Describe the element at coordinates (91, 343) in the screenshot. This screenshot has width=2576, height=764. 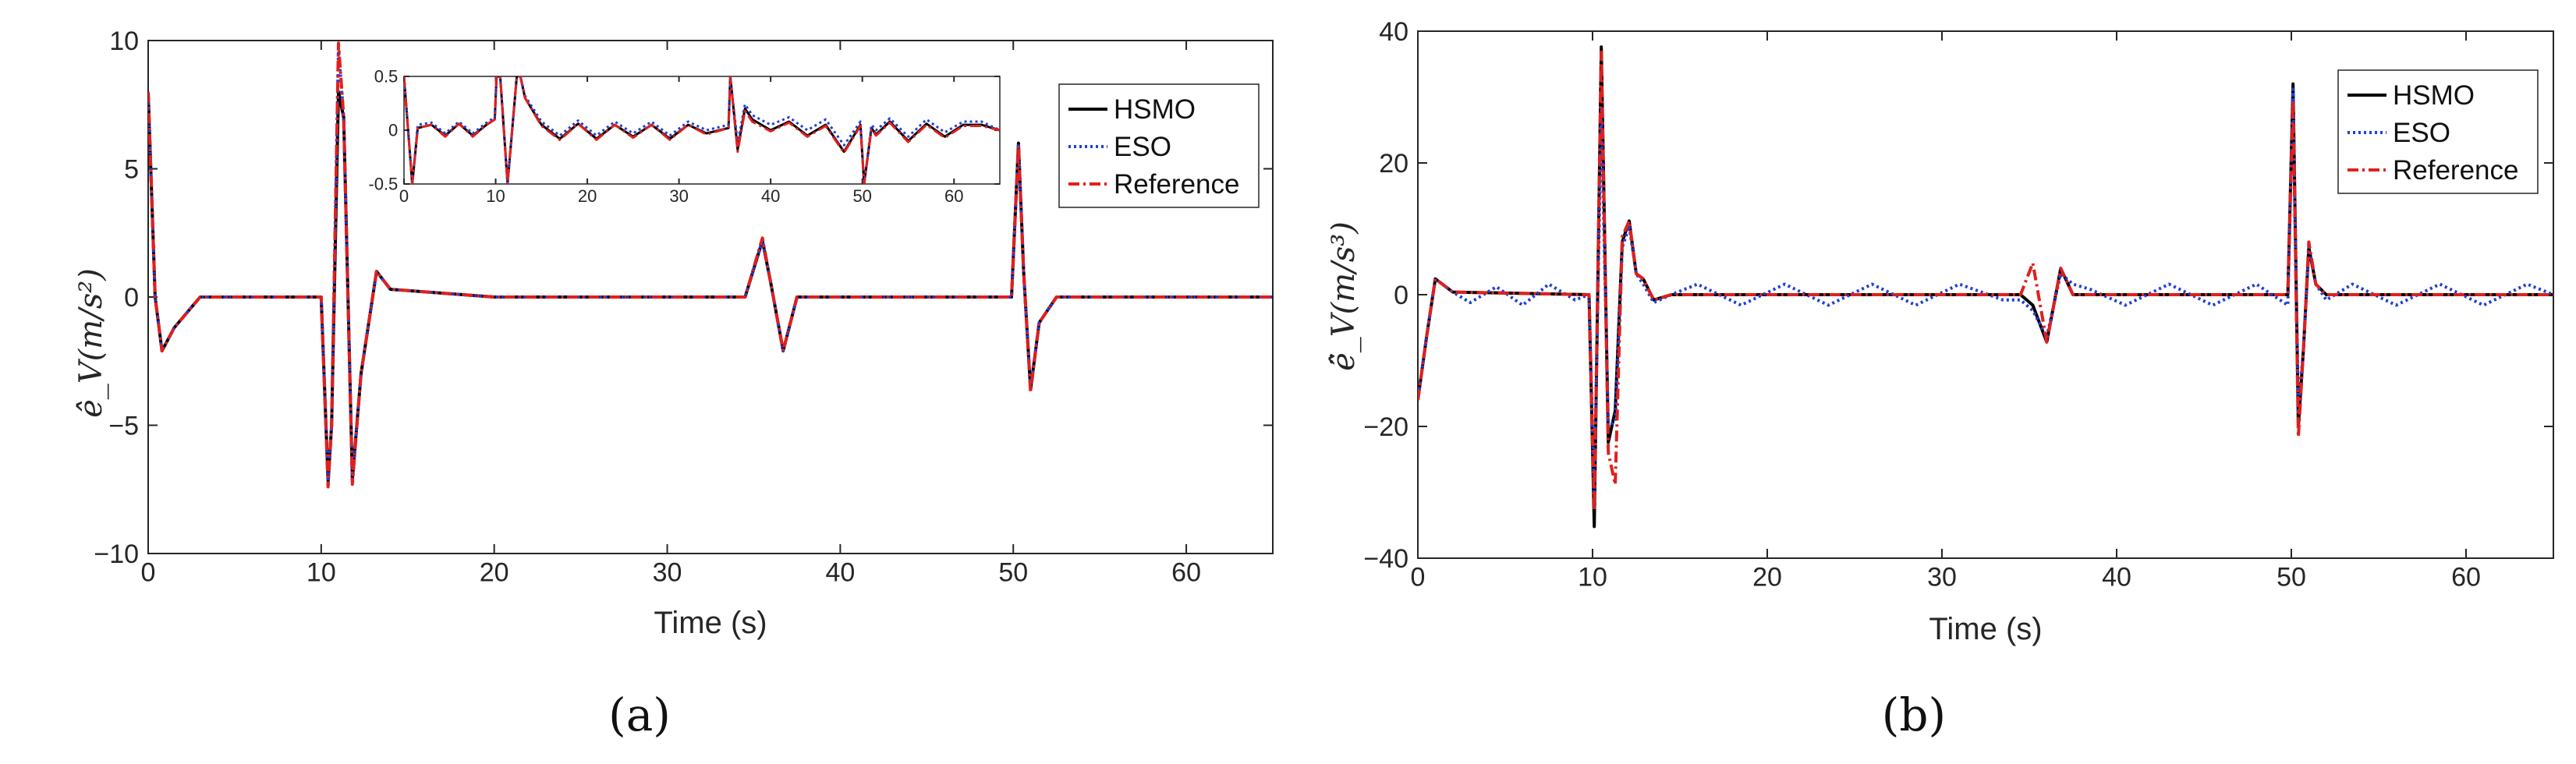
I see `chart-a-ylabel: ê̂_V(m/s²)` at that location.